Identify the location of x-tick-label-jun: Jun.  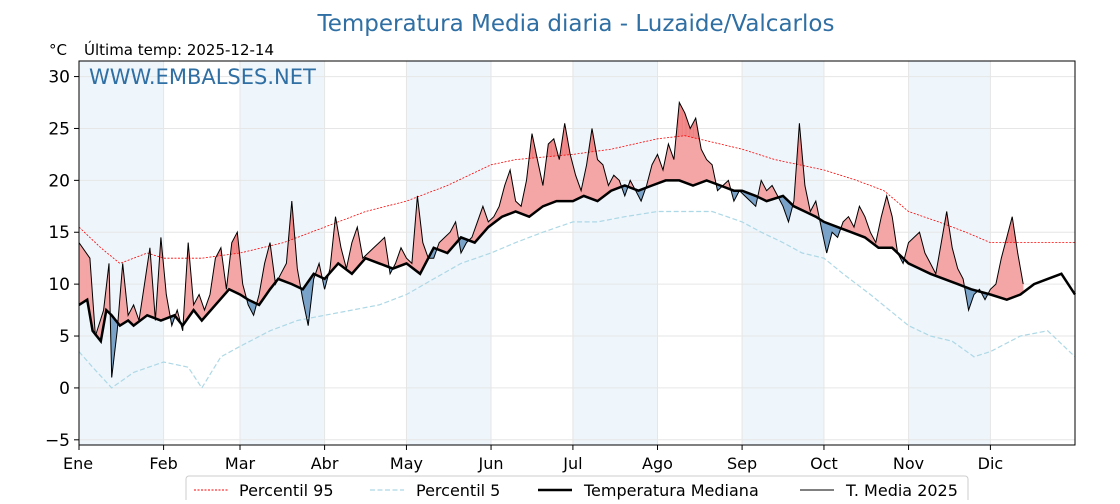
(491, 463).